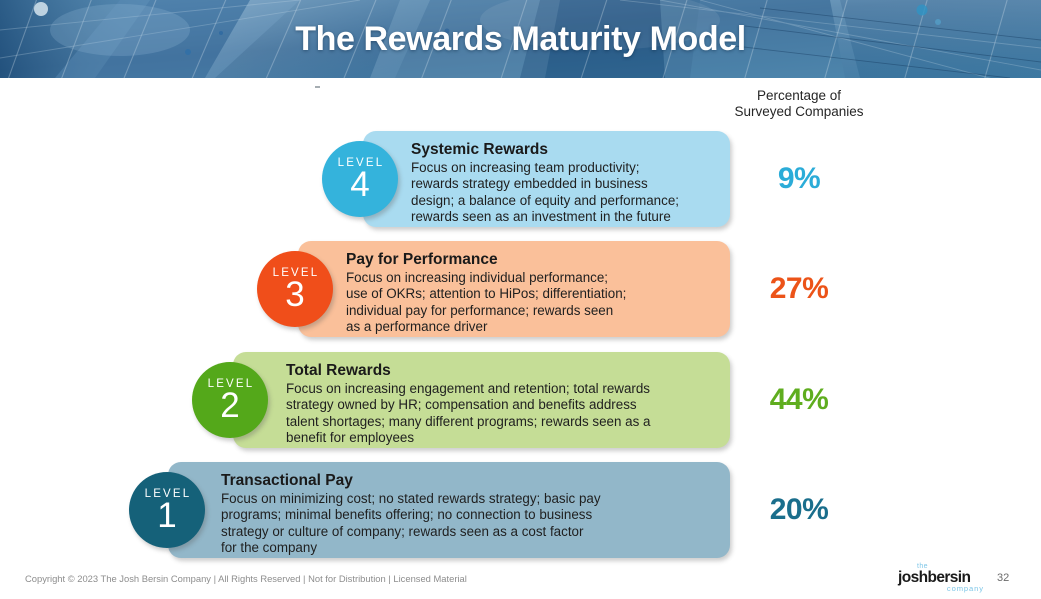  What do you see at coordinates (338, 370) in the screenshot?
I see `level-title-2: Total Rewards` at bounding box center [338, 370].